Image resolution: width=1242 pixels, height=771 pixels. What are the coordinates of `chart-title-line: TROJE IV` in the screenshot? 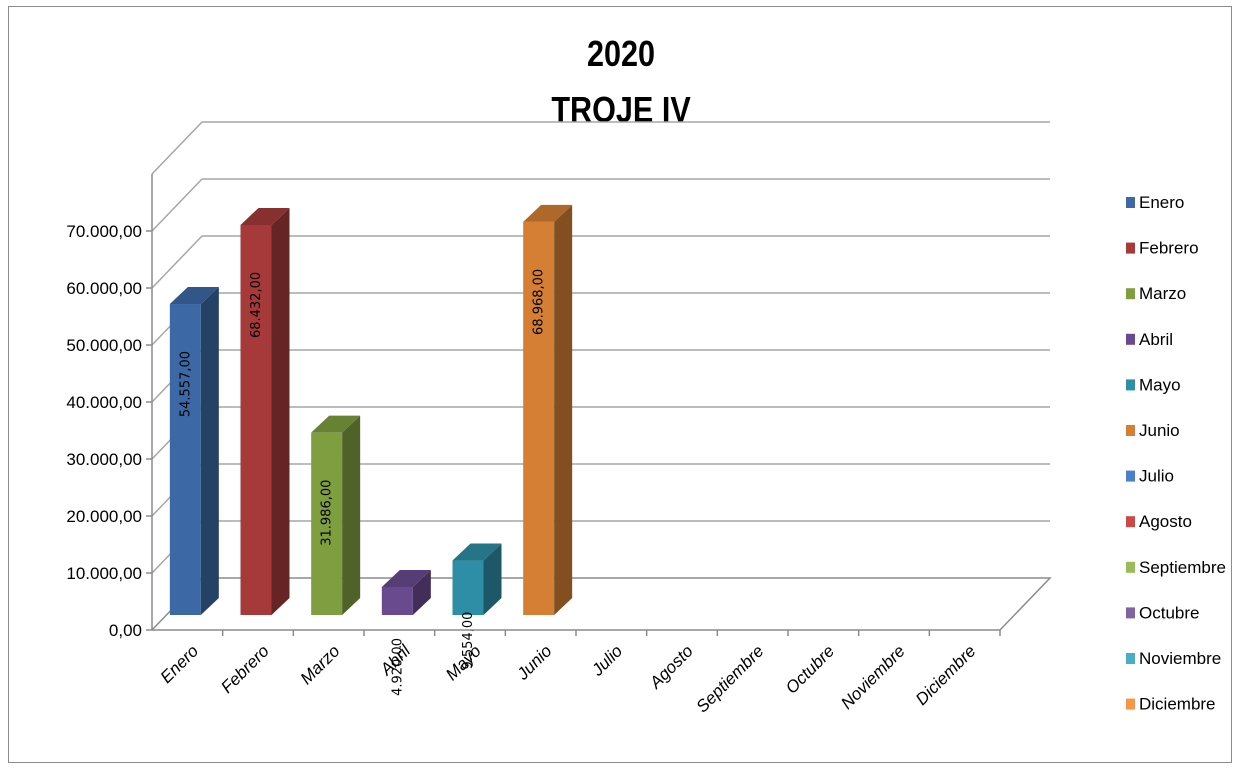 It's located at (621, 111).